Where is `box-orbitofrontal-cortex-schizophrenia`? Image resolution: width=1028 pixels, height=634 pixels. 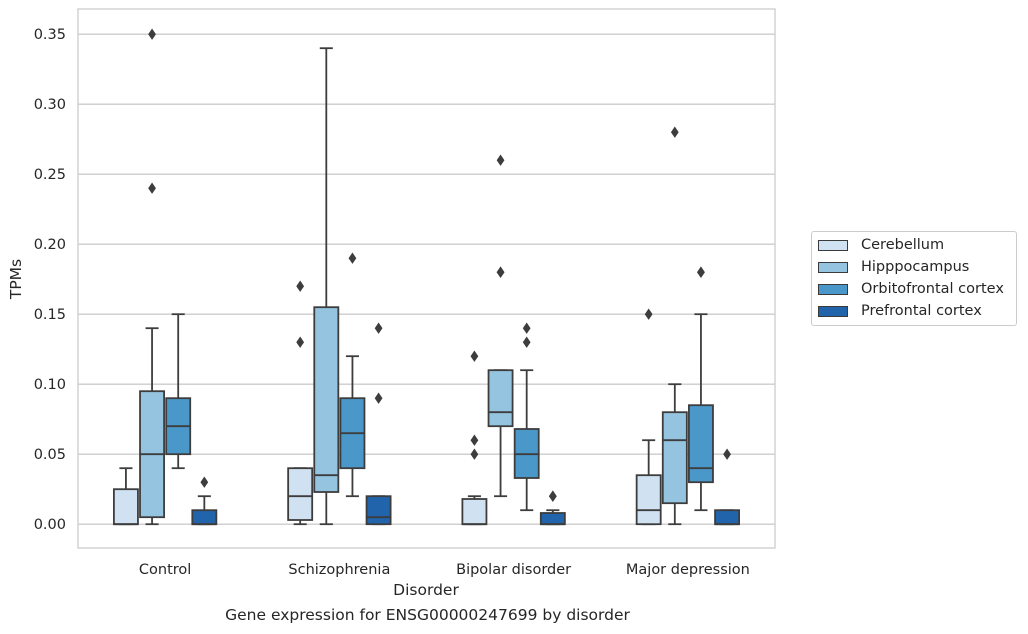
box-orbitofrontal-cortex-schizophrenia is located at coordinates (352, 375).